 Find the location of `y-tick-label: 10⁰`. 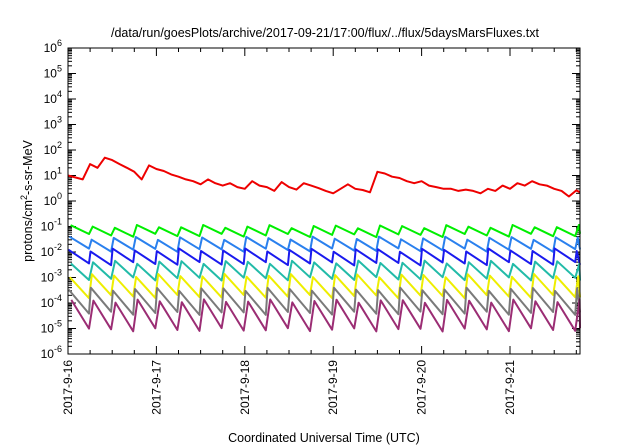

y-tick-label: 10⁰ is located at coordinates (53, 199).